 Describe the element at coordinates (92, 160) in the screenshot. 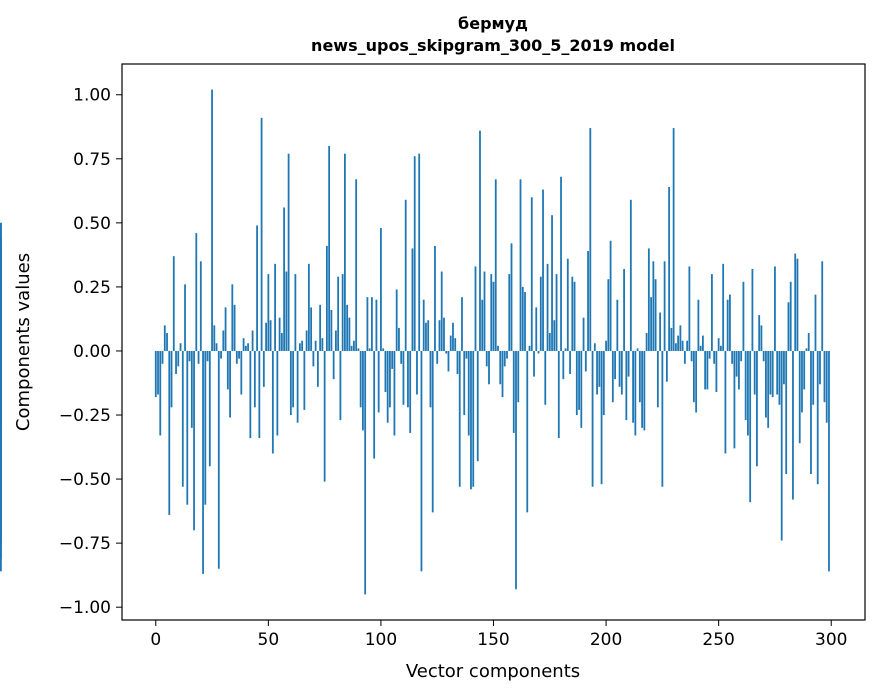

I see `y-tick-label: 0.75` at that location.